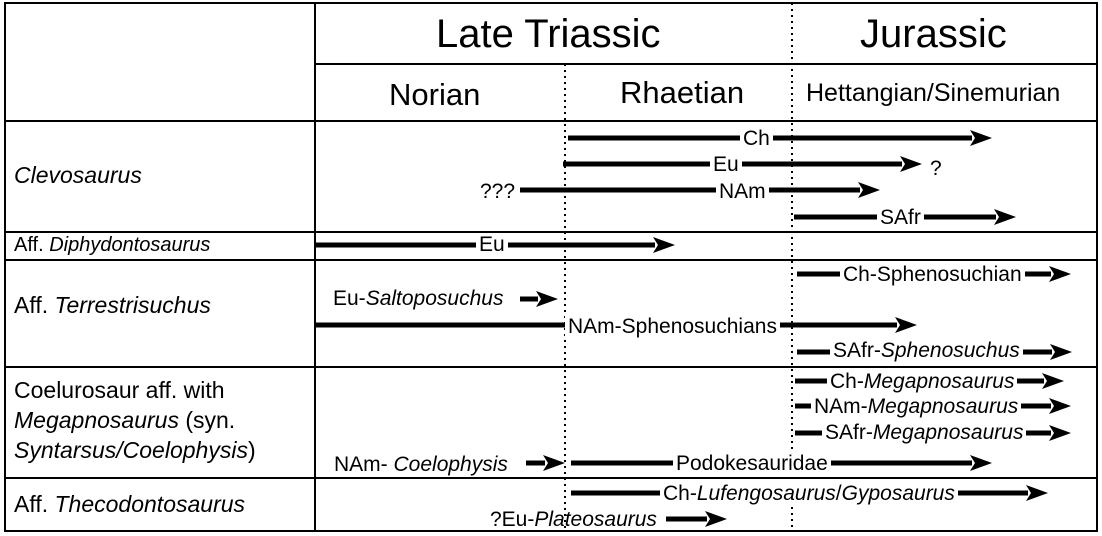 This screenshot has height=536, width=1102. What do you see at coordinates (680, 493) in the screenshot?
I see `range-label-thec-ch-prefix: Ch-` at bounding box center [680, 493].